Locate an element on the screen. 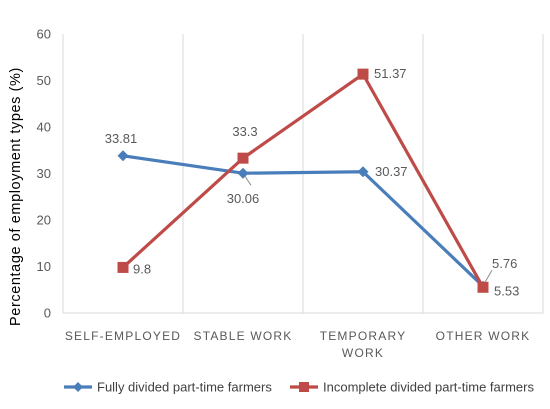  x-category-label: TEMPORARY is located at coordinates (363, 336).